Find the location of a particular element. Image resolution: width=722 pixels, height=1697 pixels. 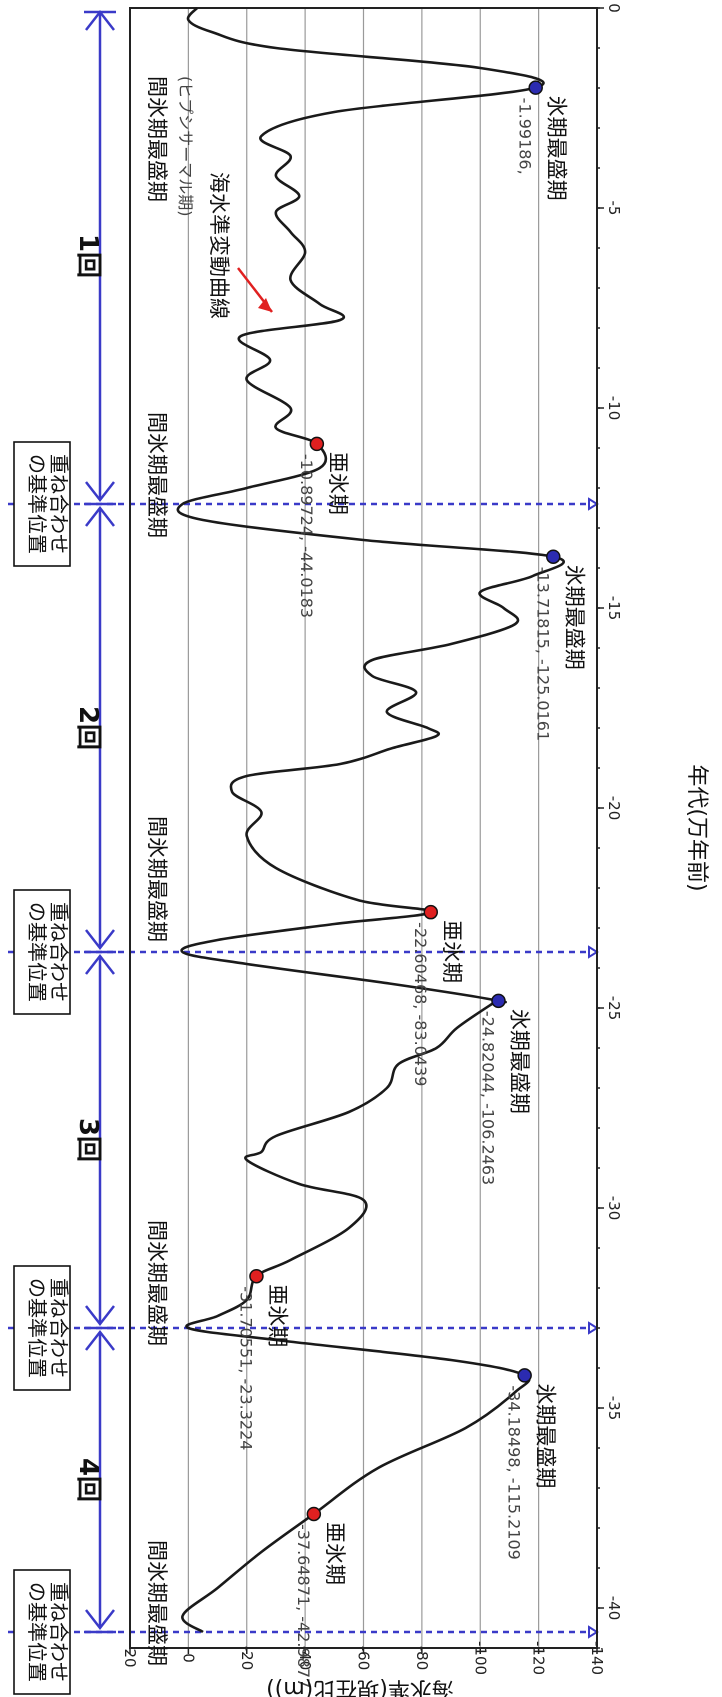

curve-name-arrowhead is located at coordinates (265, 305).